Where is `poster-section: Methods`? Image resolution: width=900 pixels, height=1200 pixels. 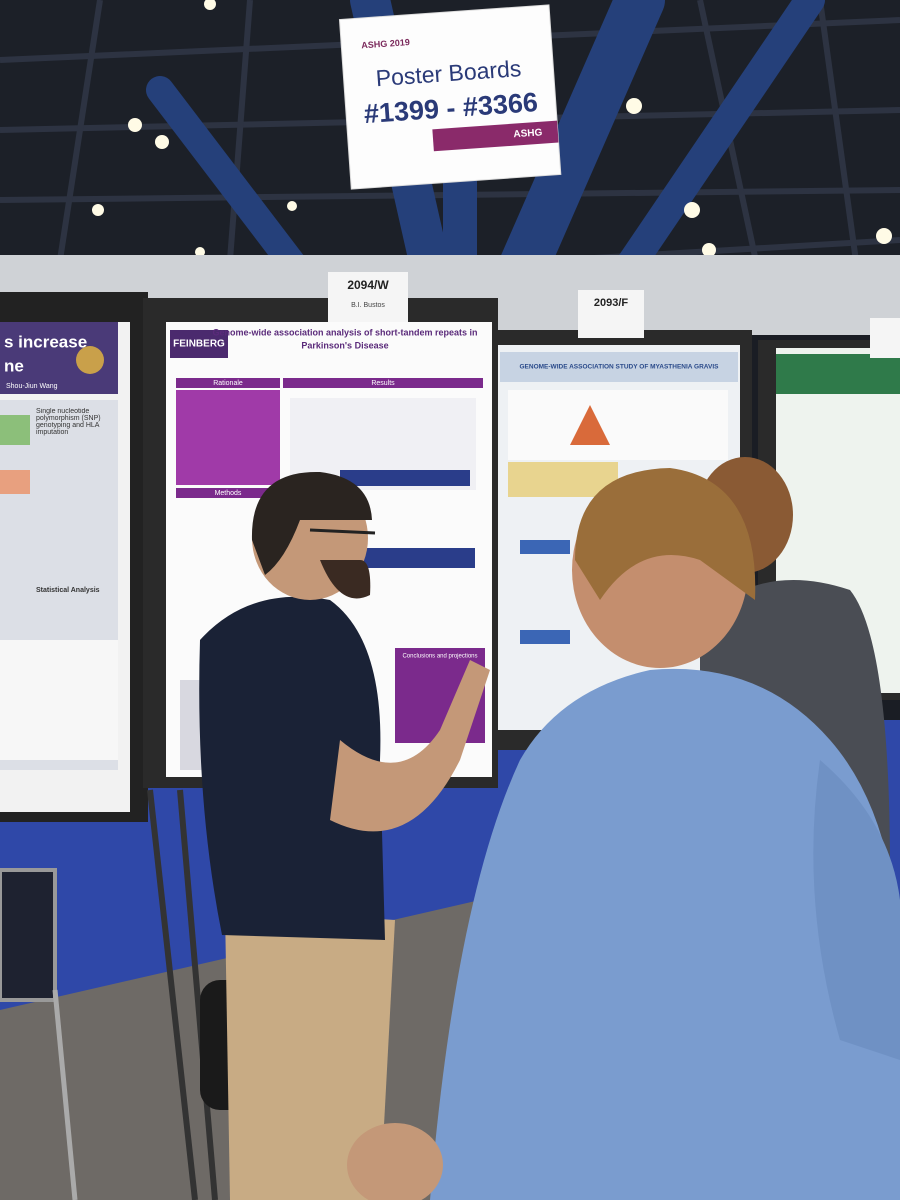 poster-section: Methods is located at coordinates (228, 493).